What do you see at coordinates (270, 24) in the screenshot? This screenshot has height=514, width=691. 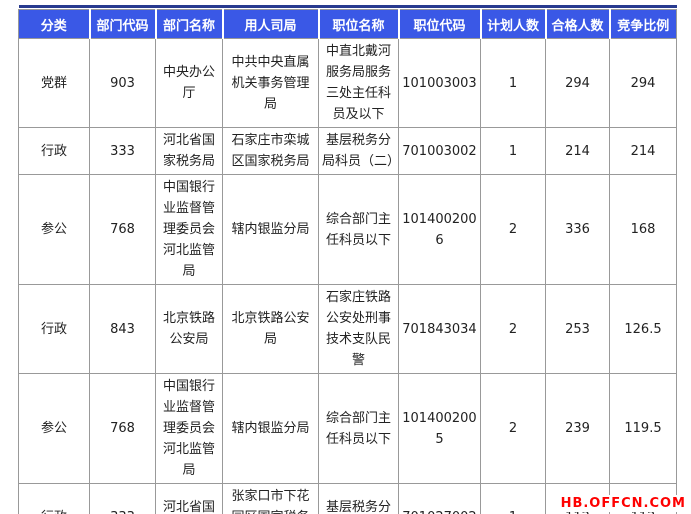 I see `column-header-bureau: 用人司局` at bounding box center [270, 24].